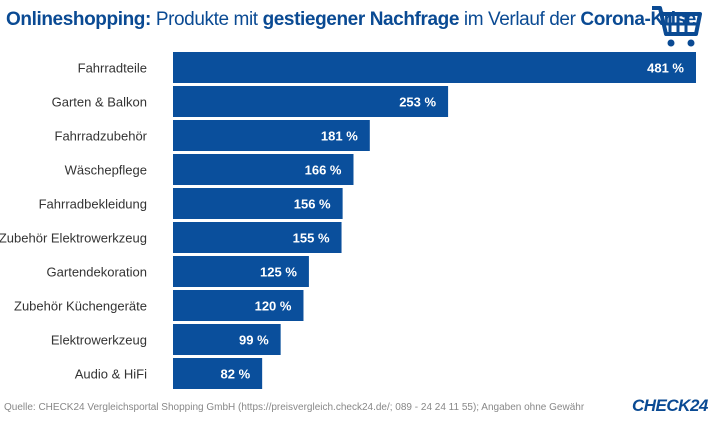 The height and width of the screenshot is (422, 710). I want to click on data-label: 155 %, so click(311, 238).